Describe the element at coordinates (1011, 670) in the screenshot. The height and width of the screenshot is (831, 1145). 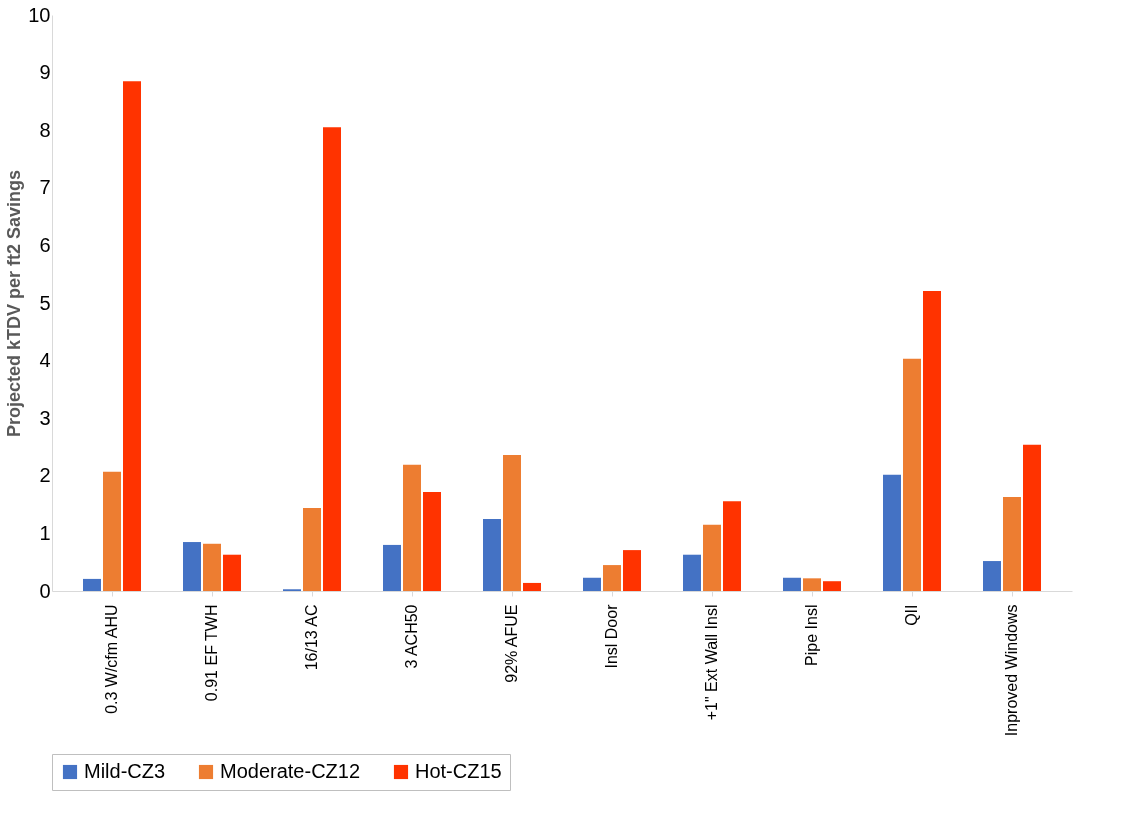
I see `x-tick-label: Inproved Windows` at that location.